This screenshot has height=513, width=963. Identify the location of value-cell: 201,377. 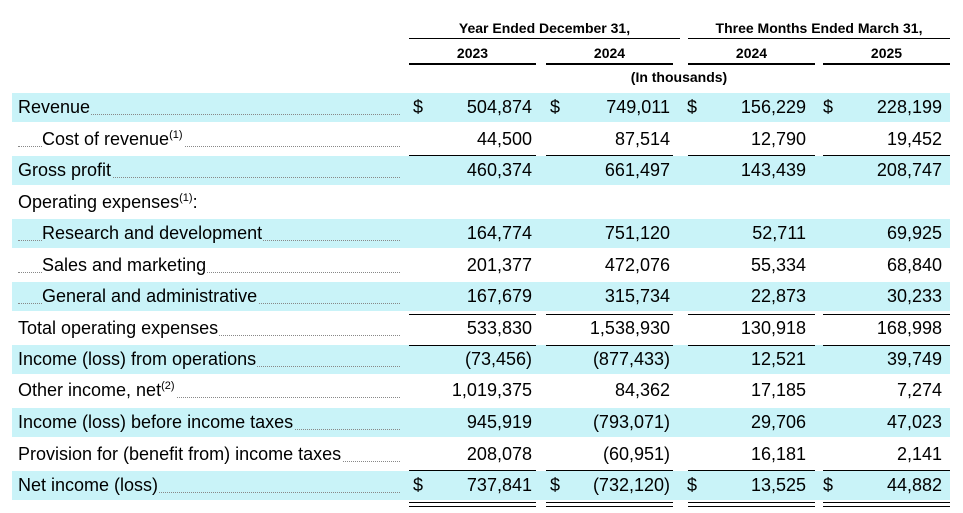
(499, 265).